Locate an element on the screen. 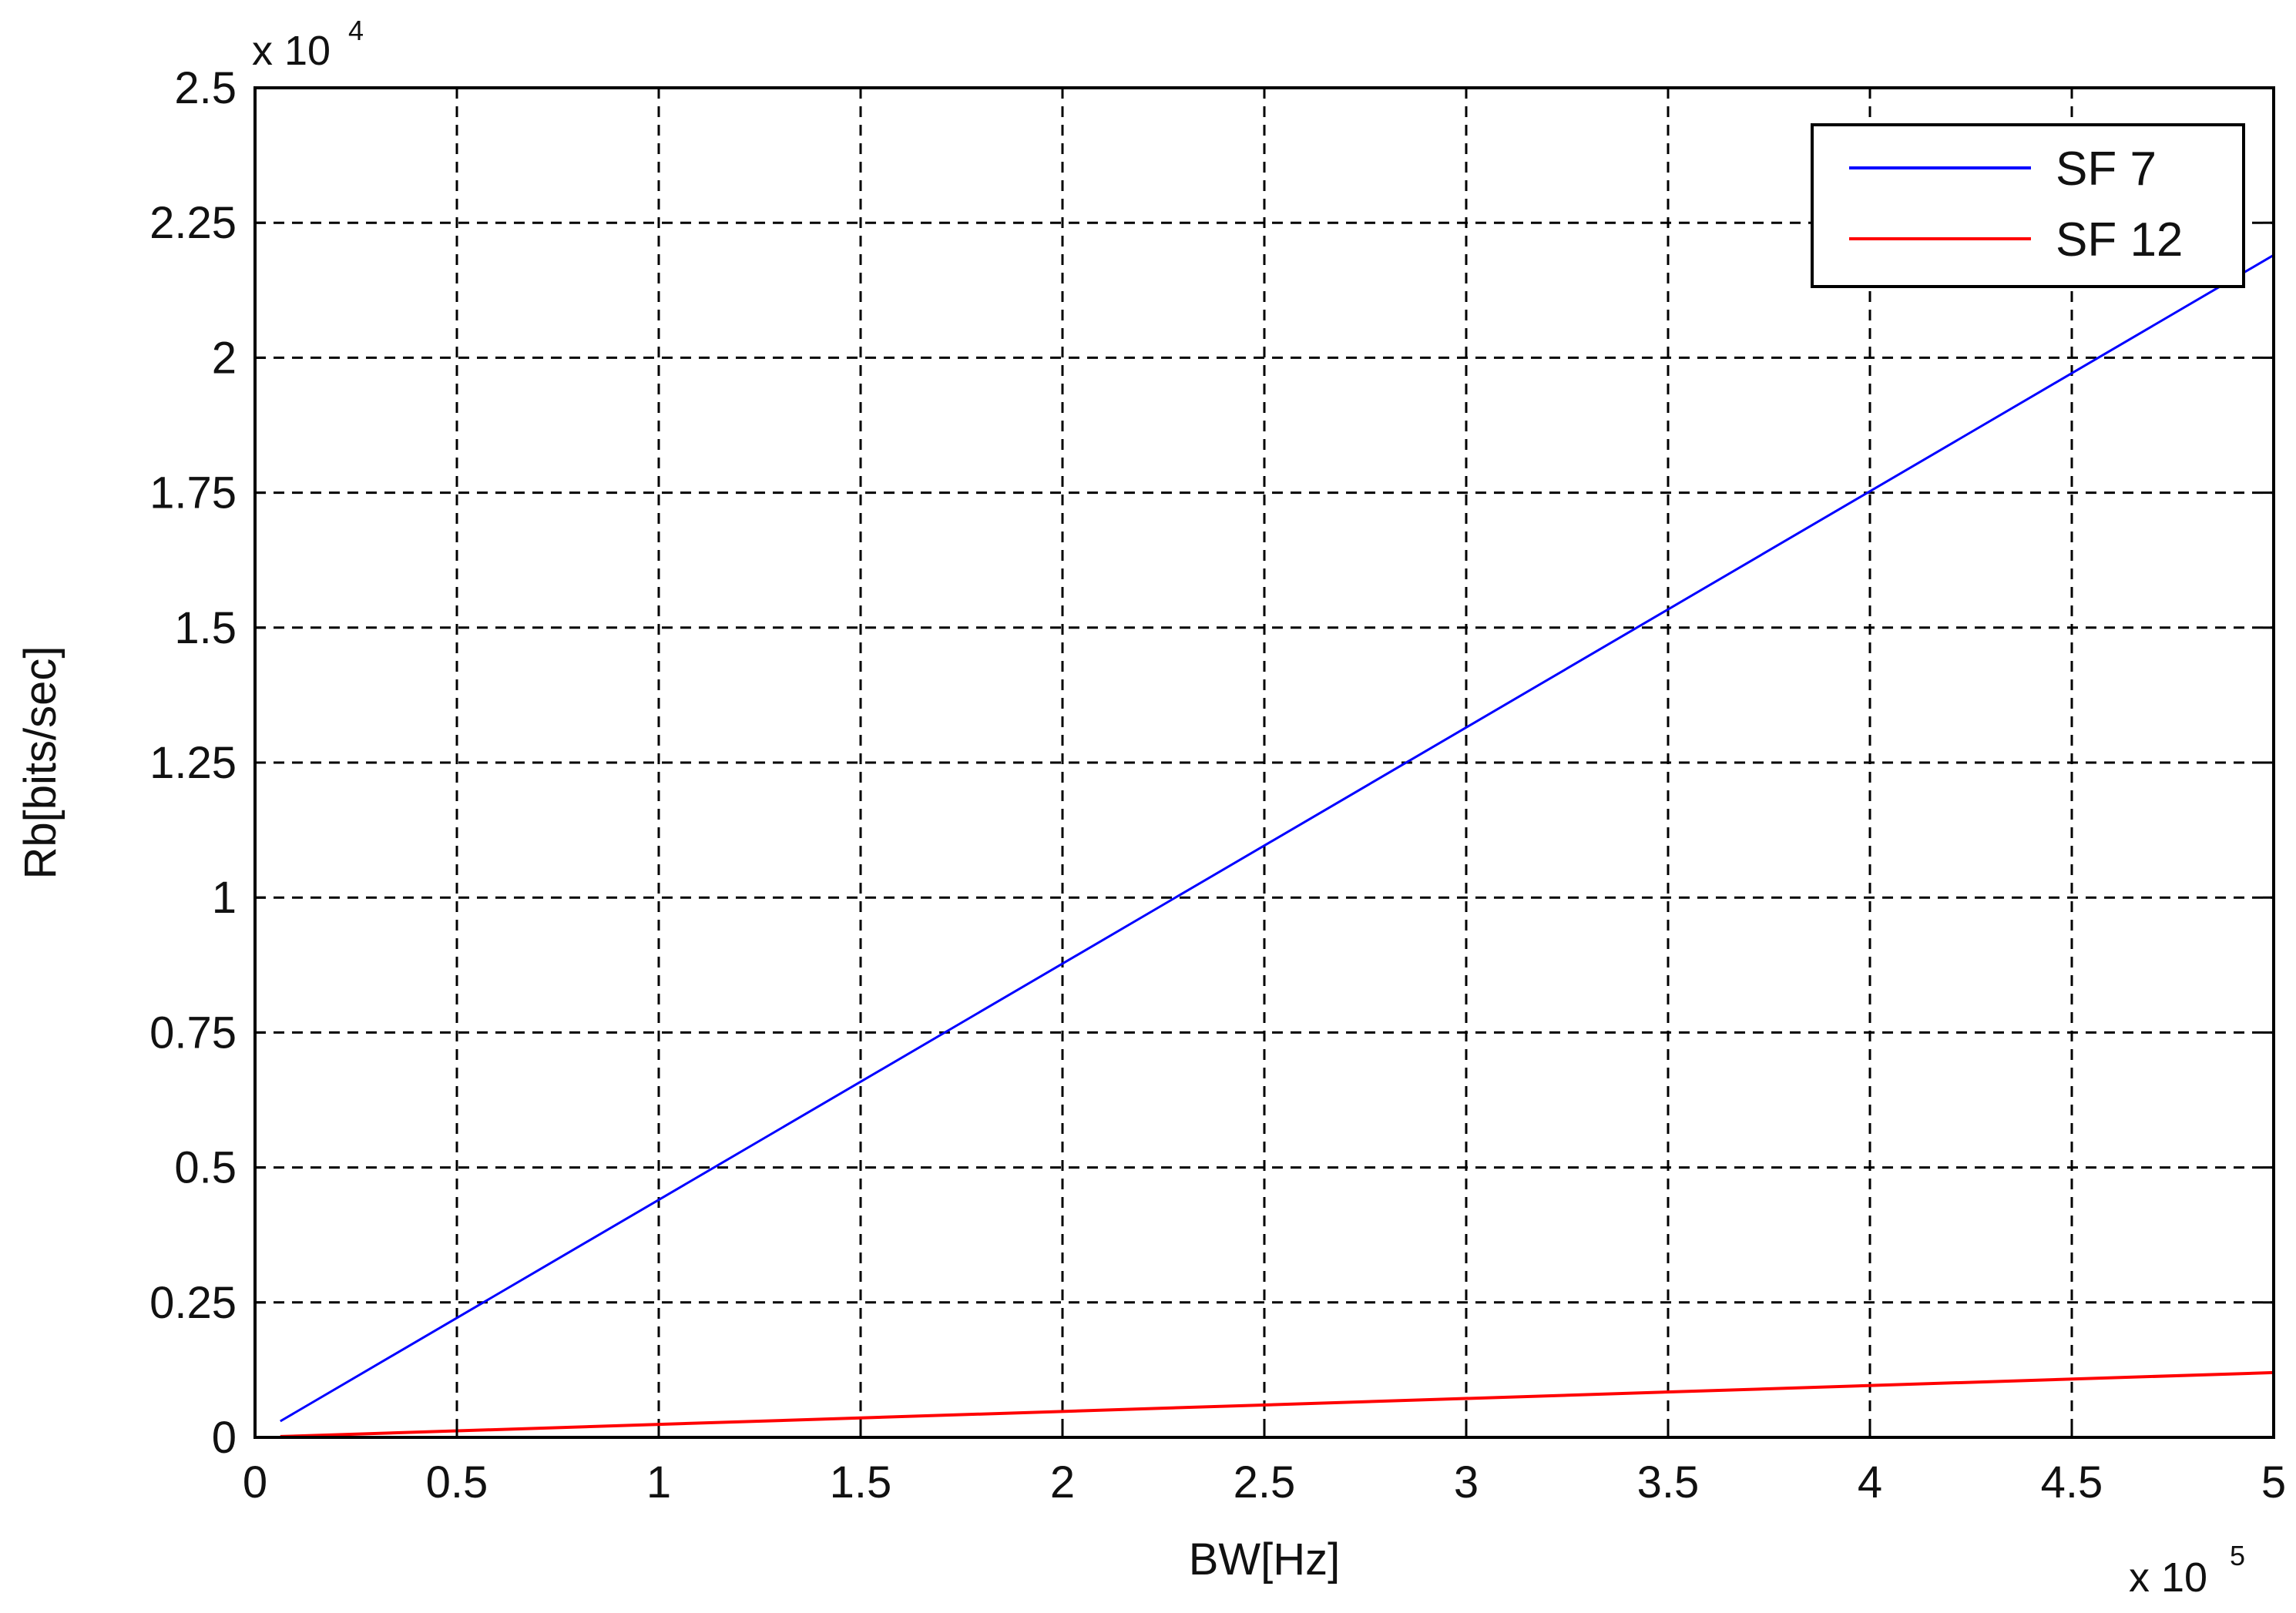 The height and width of the screenshot is (1613, 2296). x-tick-label: 2 is located at coordinates (1063, 1482).